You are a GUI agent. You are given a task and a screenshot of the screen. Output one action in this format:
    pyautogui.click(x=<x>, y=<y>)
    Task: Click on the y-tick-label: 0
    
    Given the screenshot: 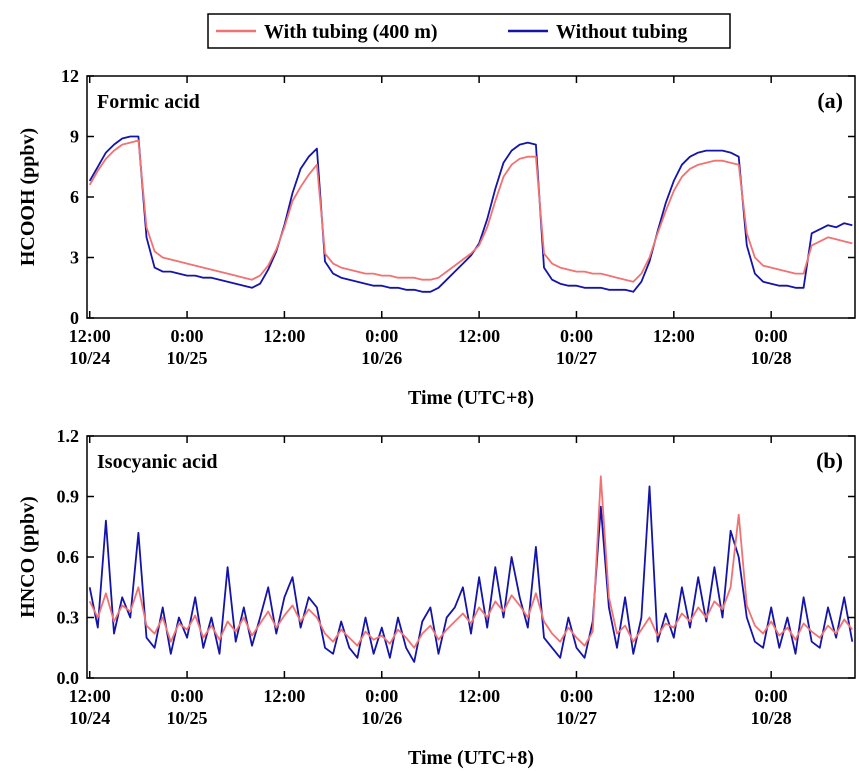 What is the action you would take?
    pyautogui.click(x=74, y=318)
    